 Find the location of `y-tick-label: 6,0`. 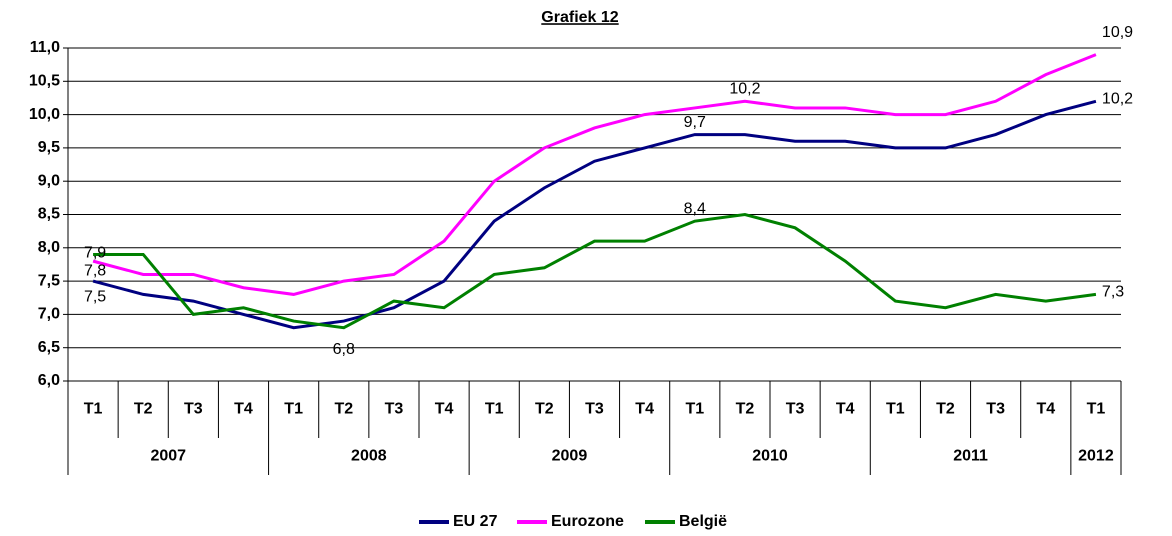

y-tick-label: 6,0 is located at coordinates (49, 380).